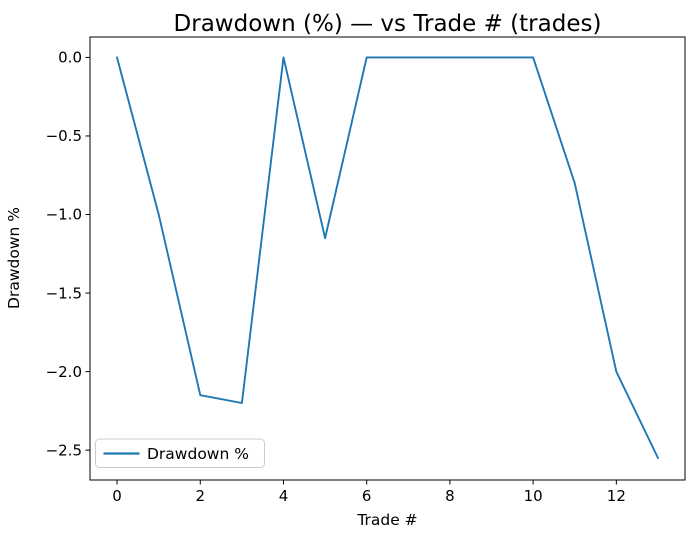 The height and width of the screenshot is (546, 695). Describe the element at coordinates (386, 520) in the screenshot. I see `x-axis-label: Trade #` at that location.